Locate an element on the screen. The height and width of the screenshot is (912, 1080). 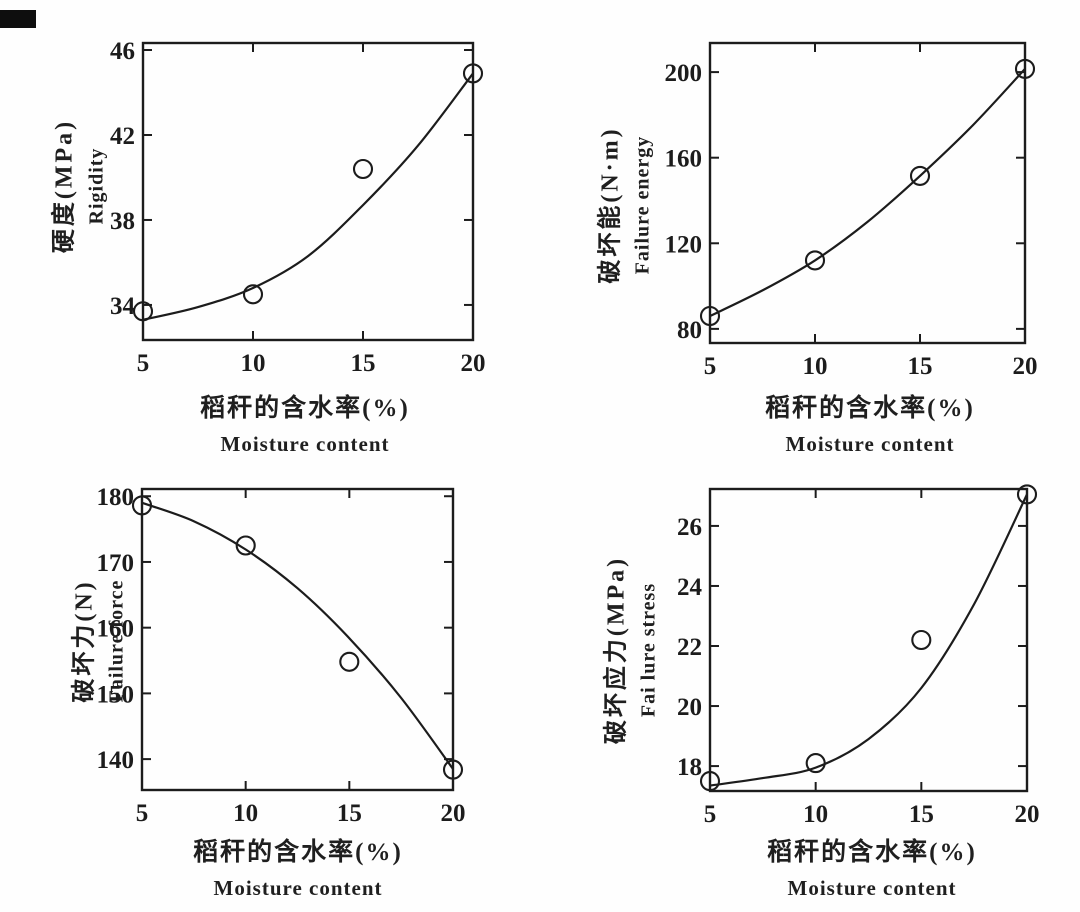
chart-failure-energy: 80 120 160 200 5 10 15 20 is located at coordinates (851, 210).